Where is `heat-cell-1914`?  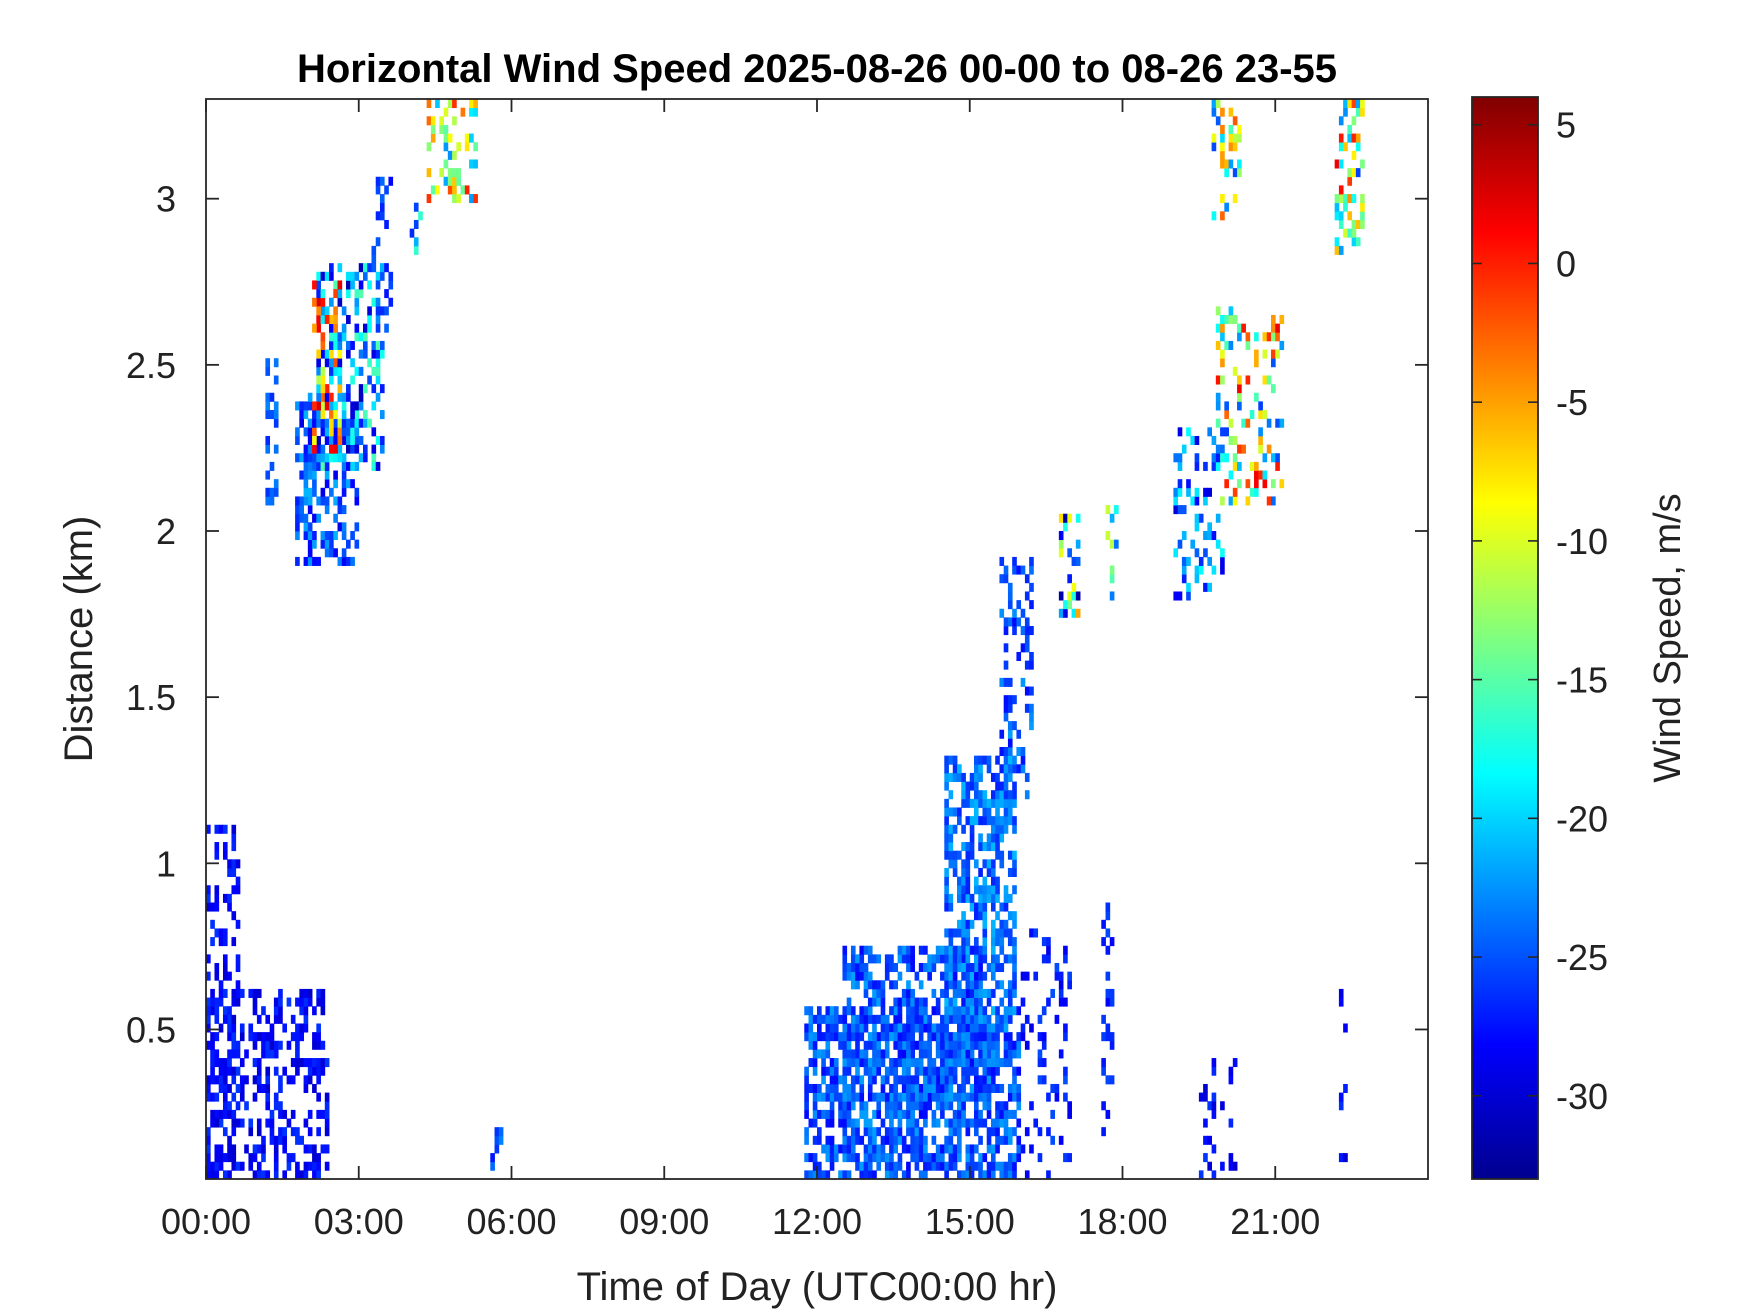
heat-cell-1914 is located at coordinates (1010, 985).